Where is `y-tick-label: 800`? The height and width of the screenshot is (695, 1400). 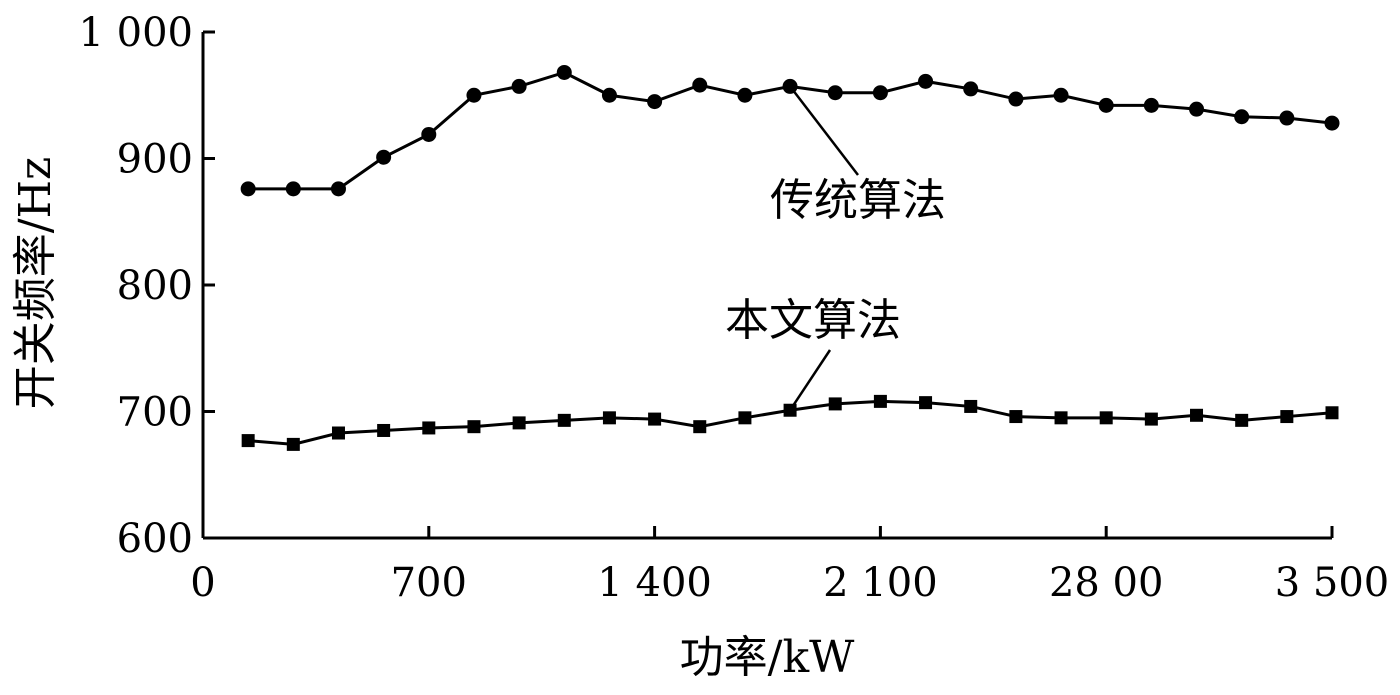
y-tick-label: 800 is located at coordinates (155, 286).